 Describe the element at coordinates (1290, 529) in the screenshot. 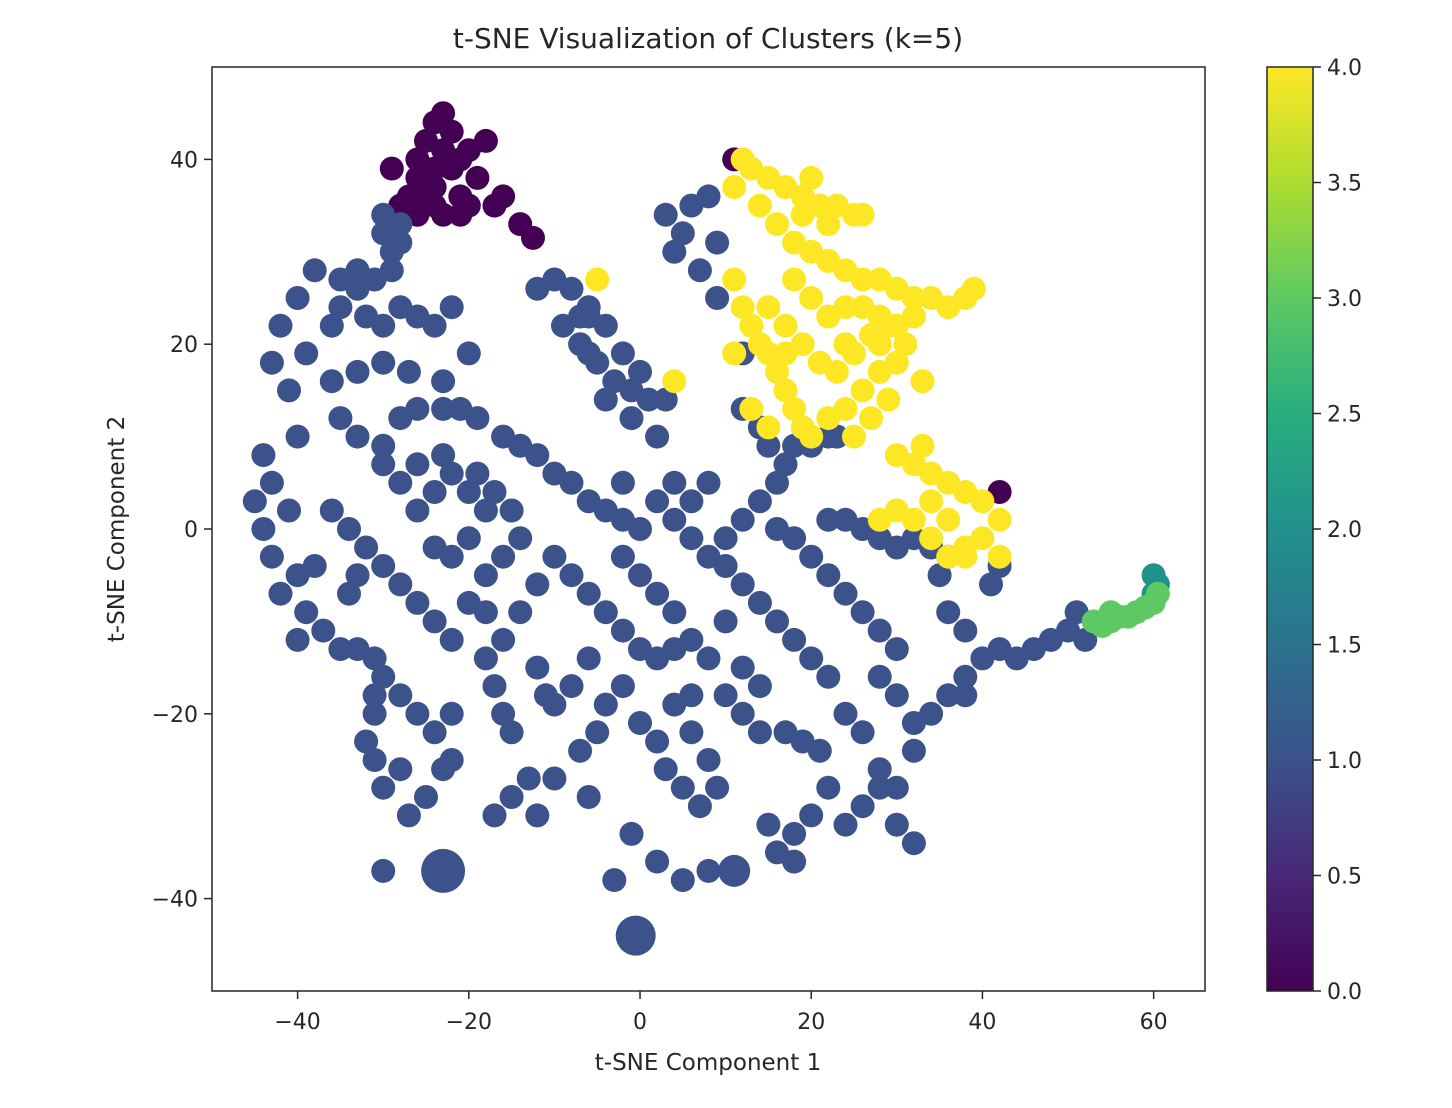

I see `colorbar` at that location.